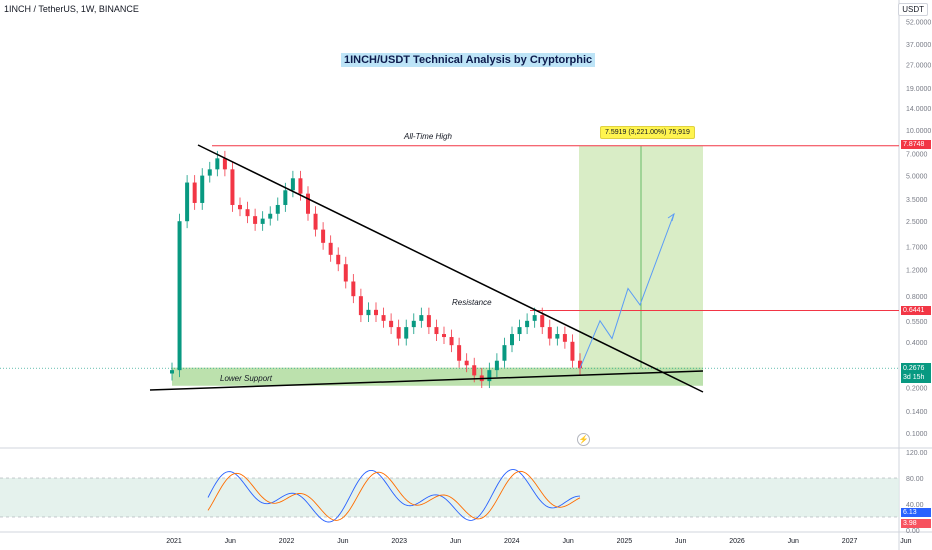 This screenshot has width=932, height=550. Describe the element at coordinates (916, 512) in the screenshot. I see `stoch-k-tag: 6.13` at that location.